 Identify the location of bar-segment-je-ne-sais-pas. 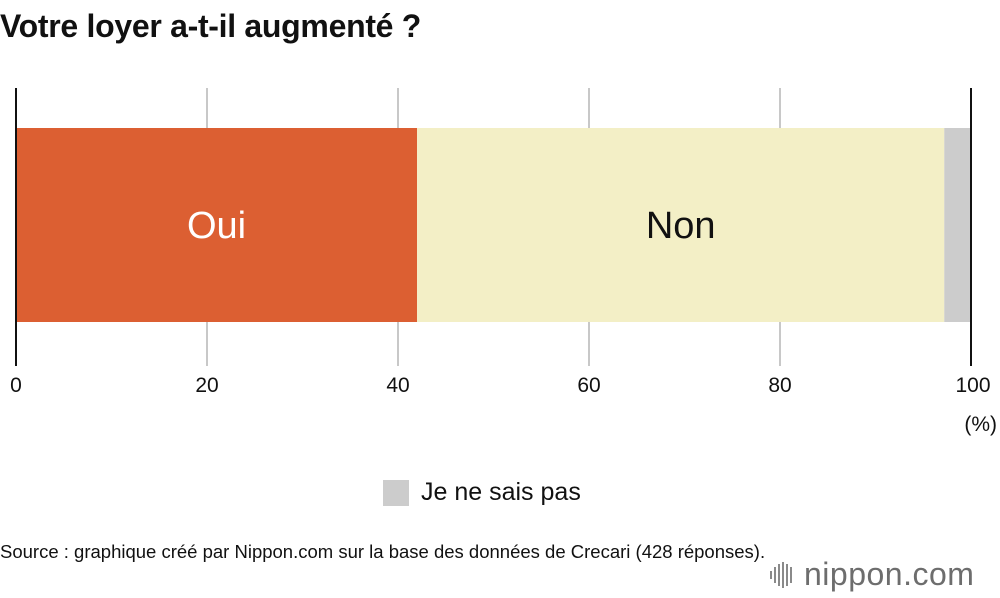
(957, 225).